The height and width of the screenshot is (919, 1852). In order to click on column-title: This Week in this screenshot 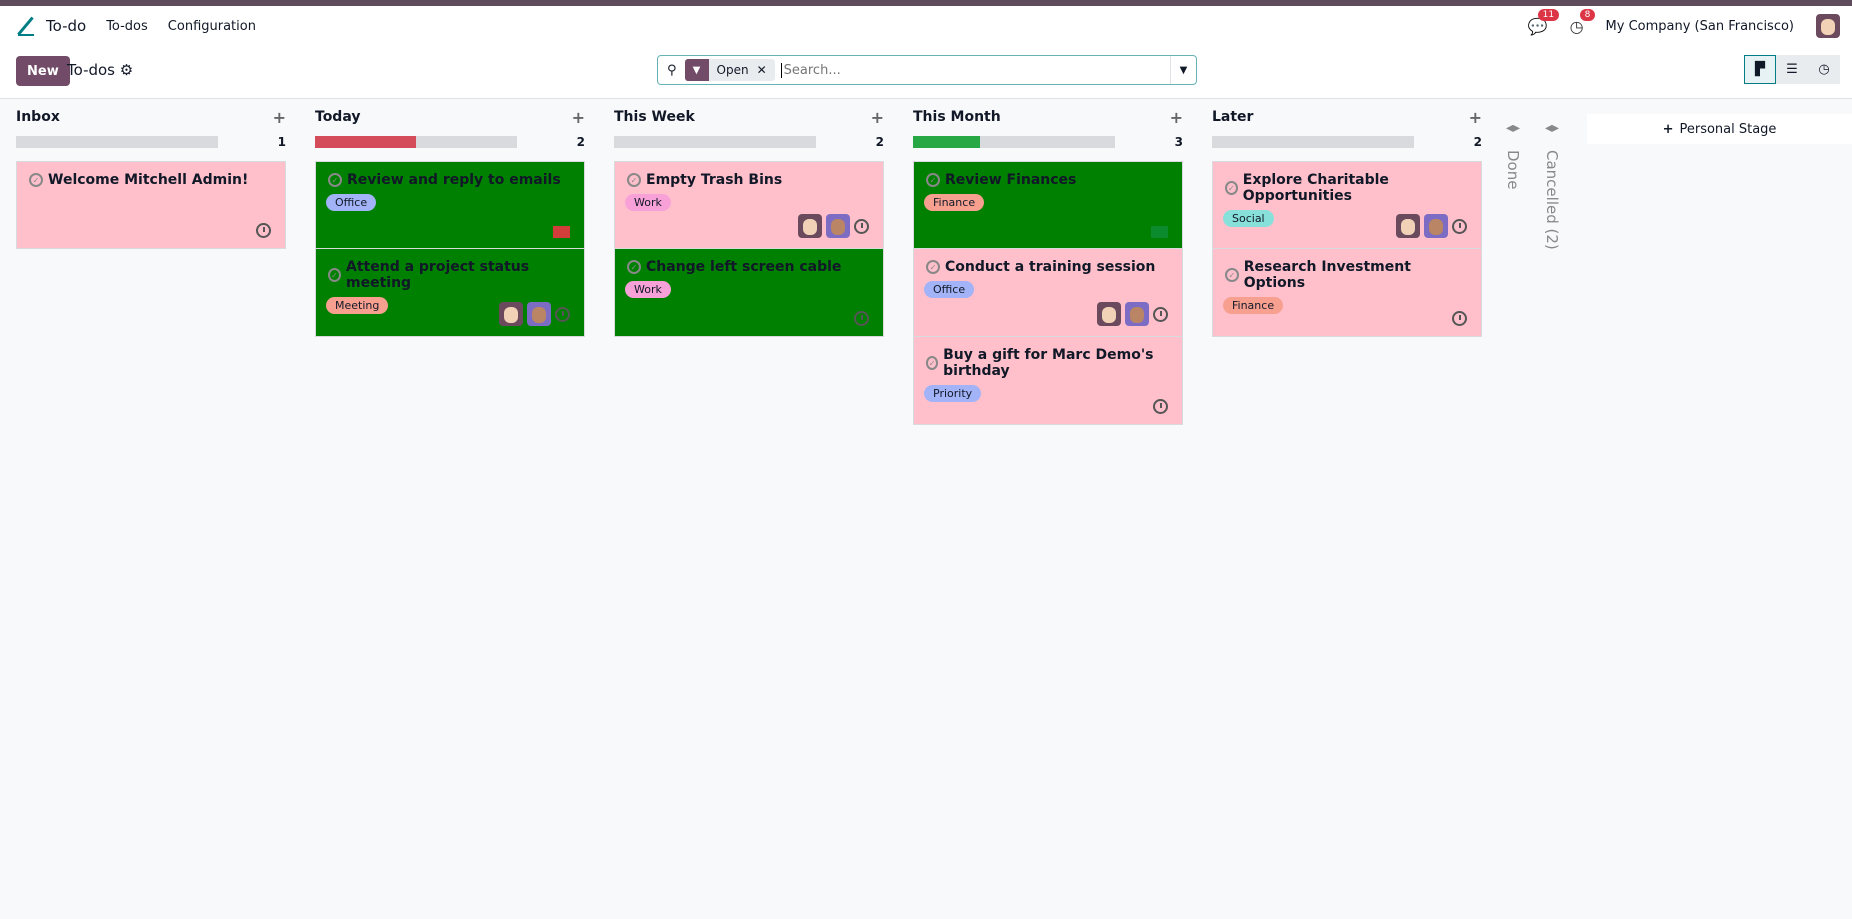, I will do `click(654, 117)`.